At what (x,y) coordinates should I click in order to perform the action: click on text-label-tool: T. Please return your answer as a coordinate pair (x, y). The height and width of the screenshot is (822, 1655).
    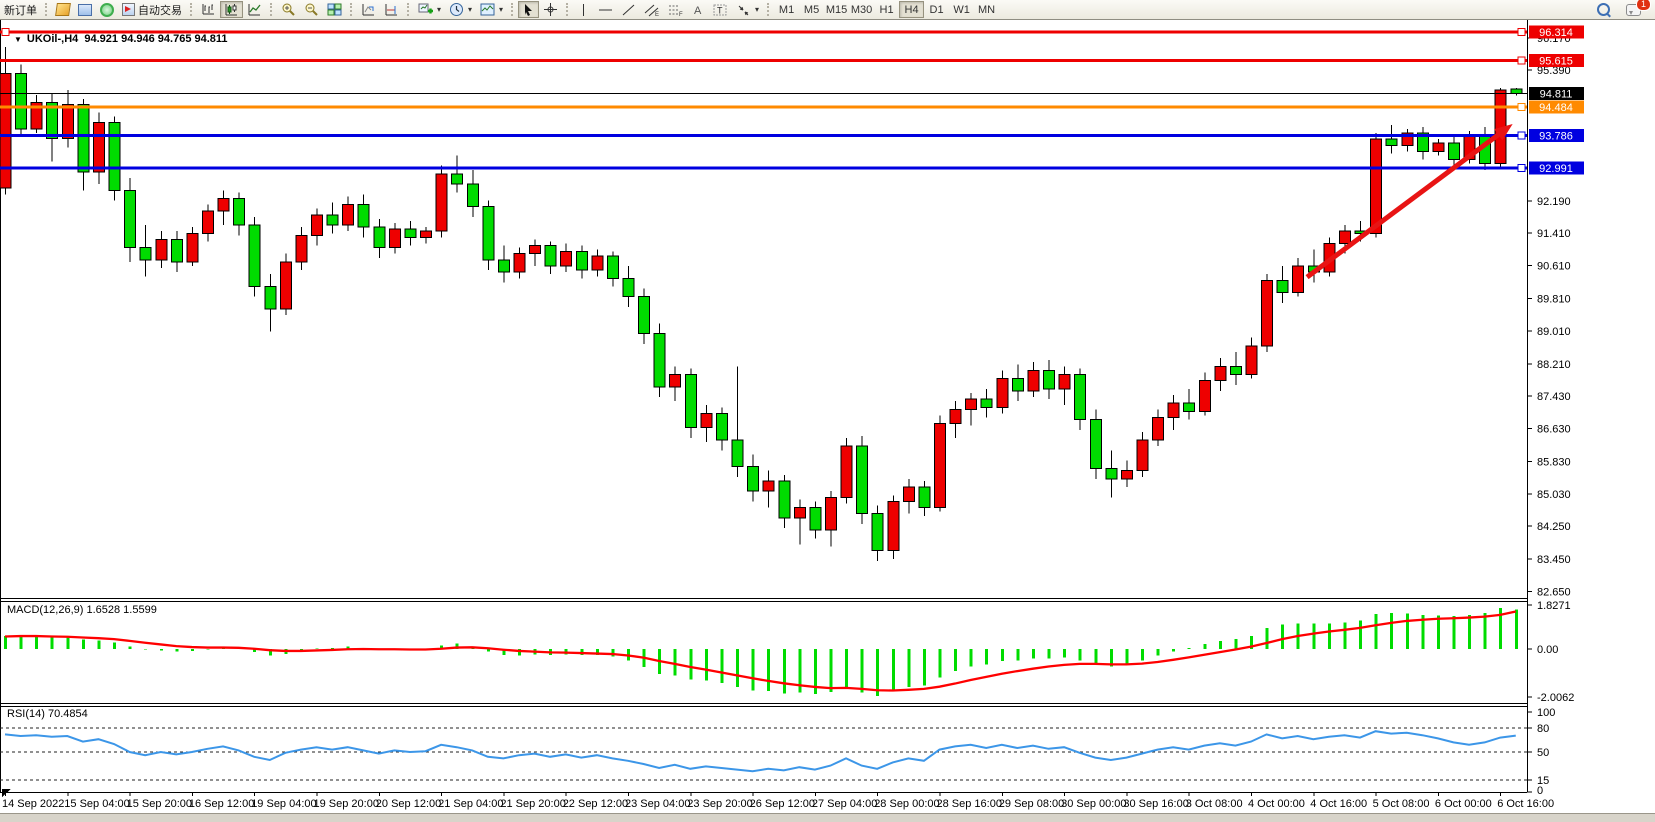
    Looking at the image, I should click on (720, 9).